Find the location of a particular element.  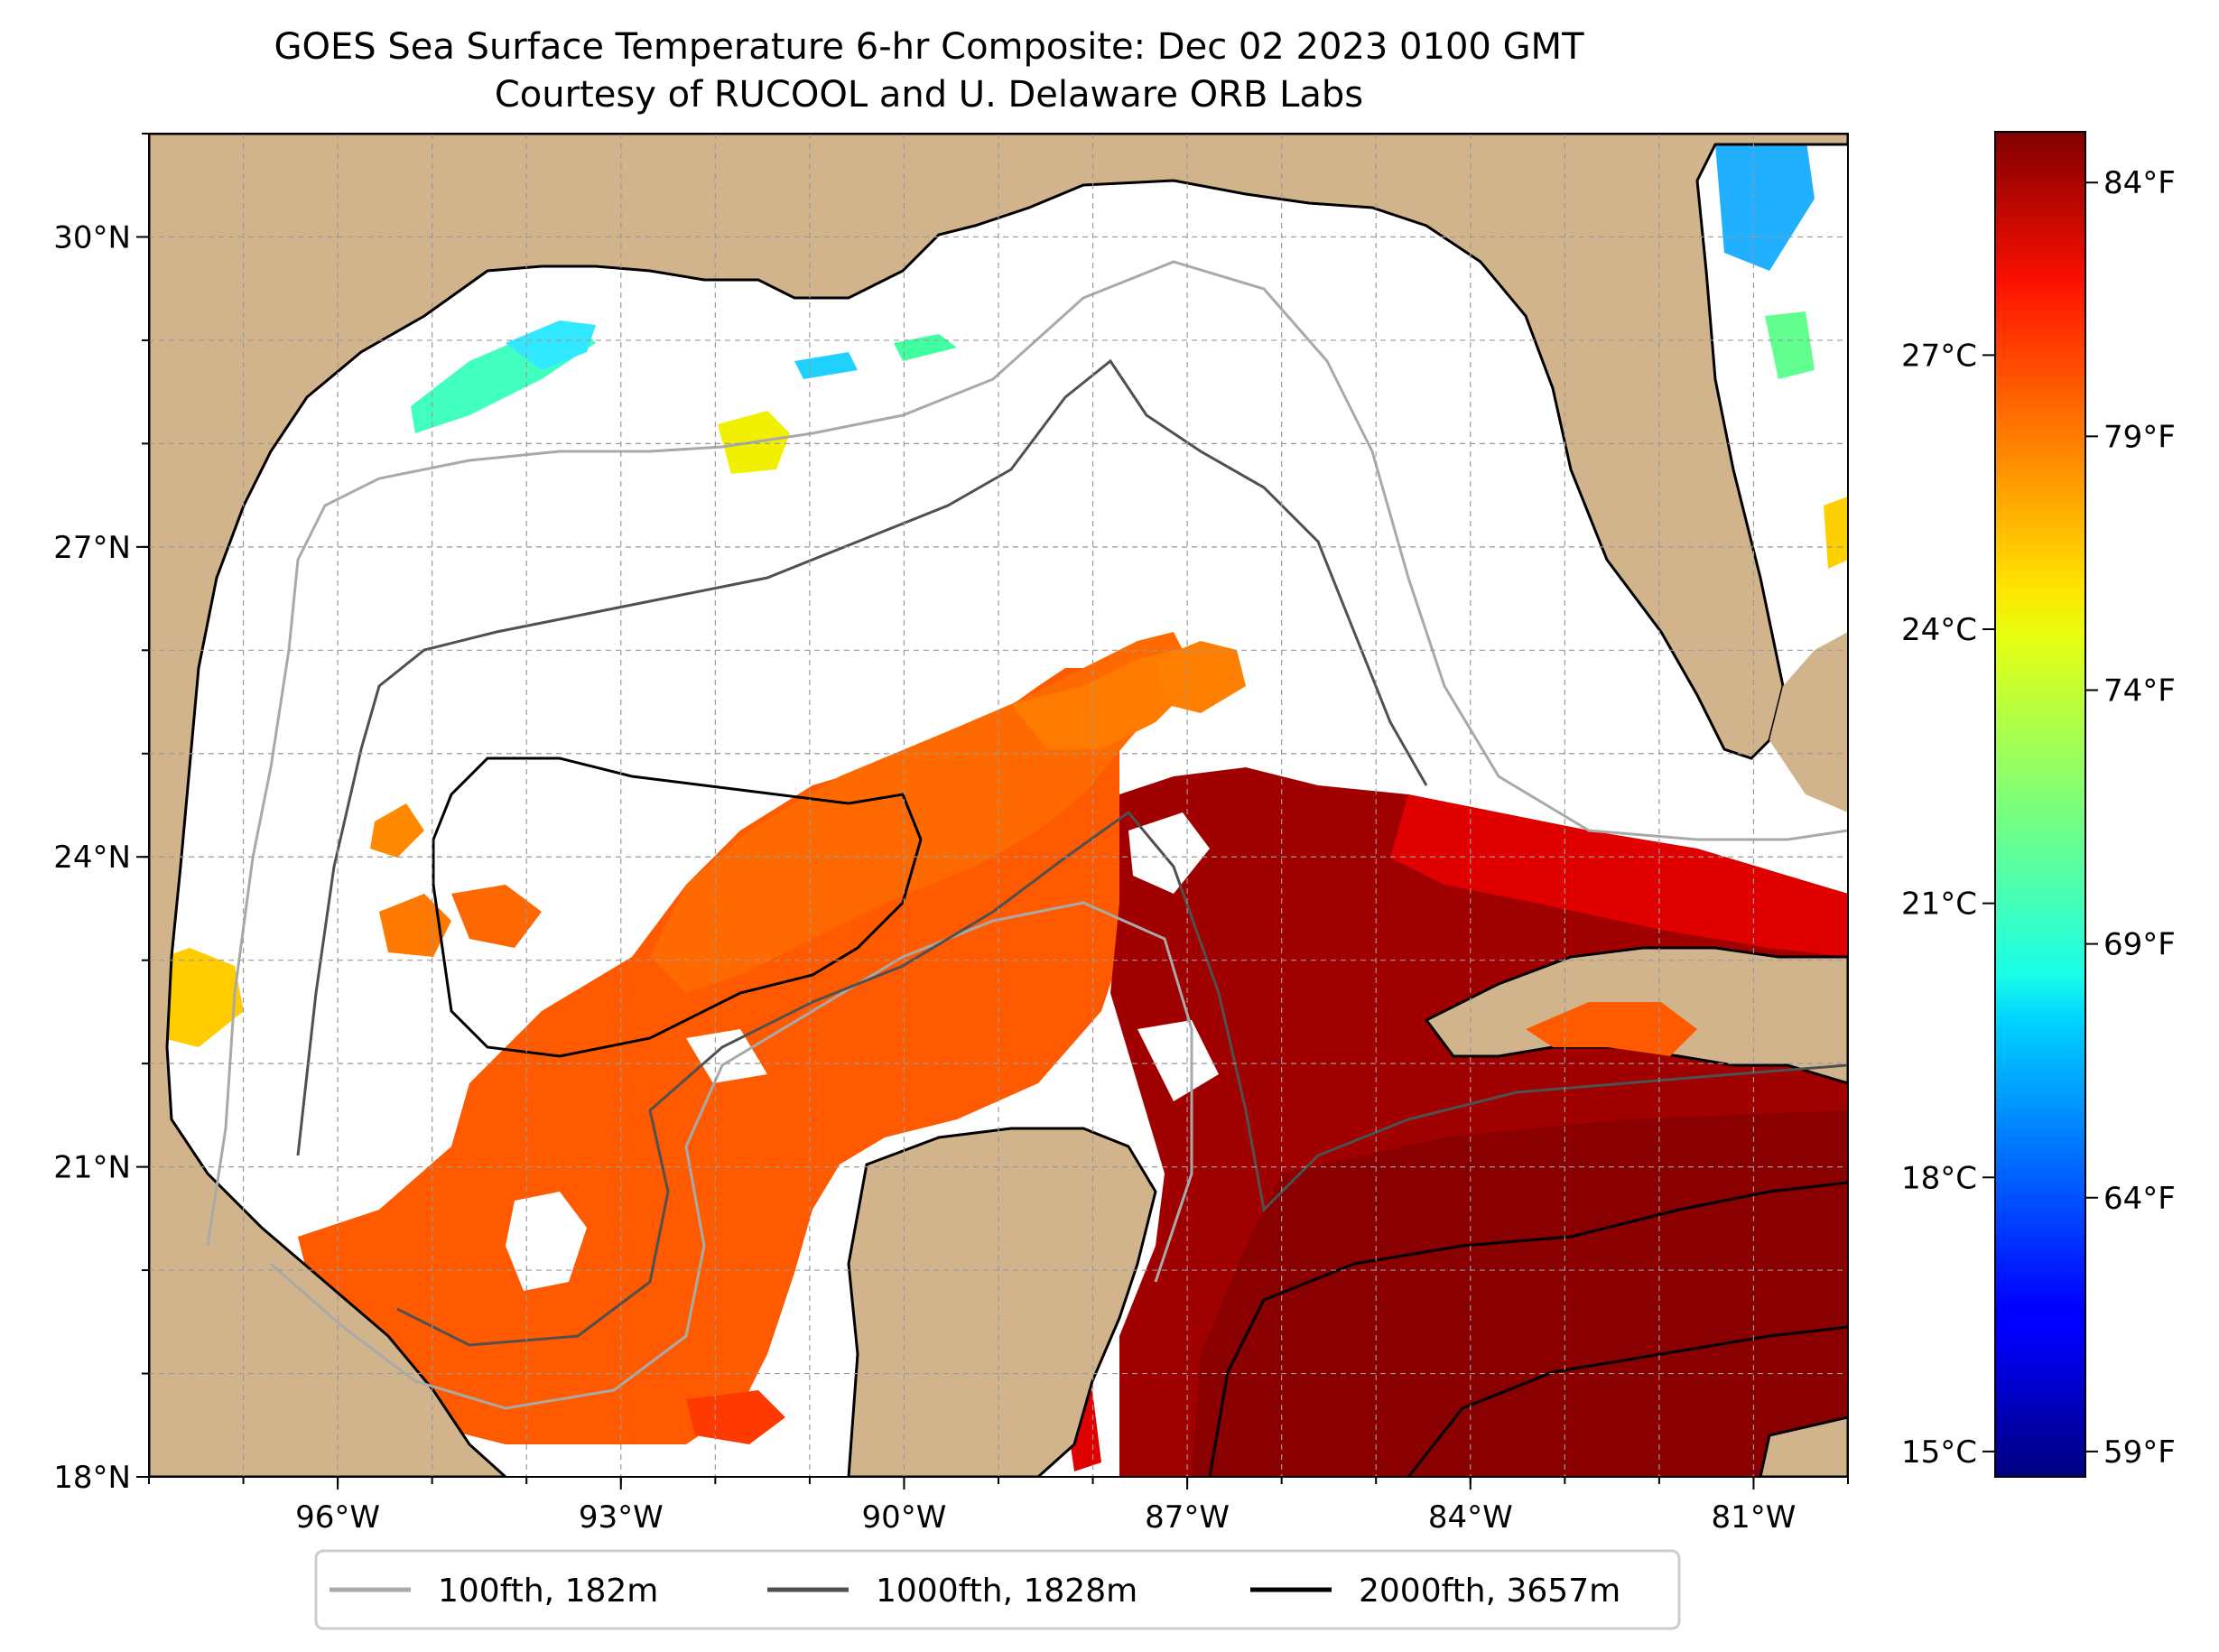

fahrenheit-tick-label: 84°F is located at coordinates (2139, 183).